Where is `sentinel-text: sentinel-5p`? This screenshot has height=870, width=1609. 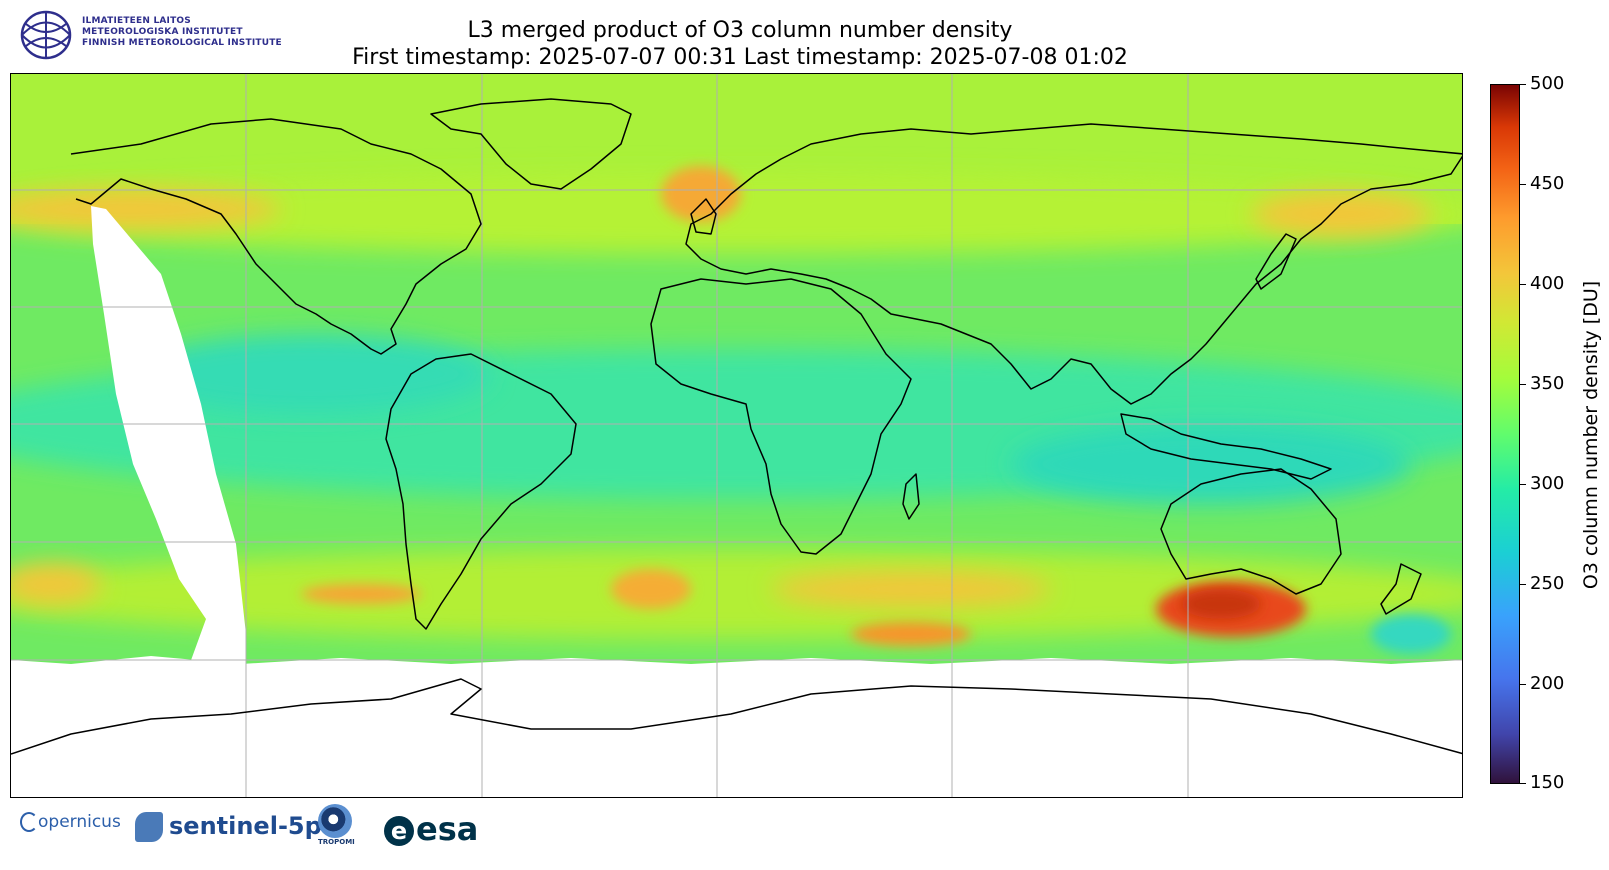 sentinel-text: sentinel-5p is located at coordinates (245, 826).